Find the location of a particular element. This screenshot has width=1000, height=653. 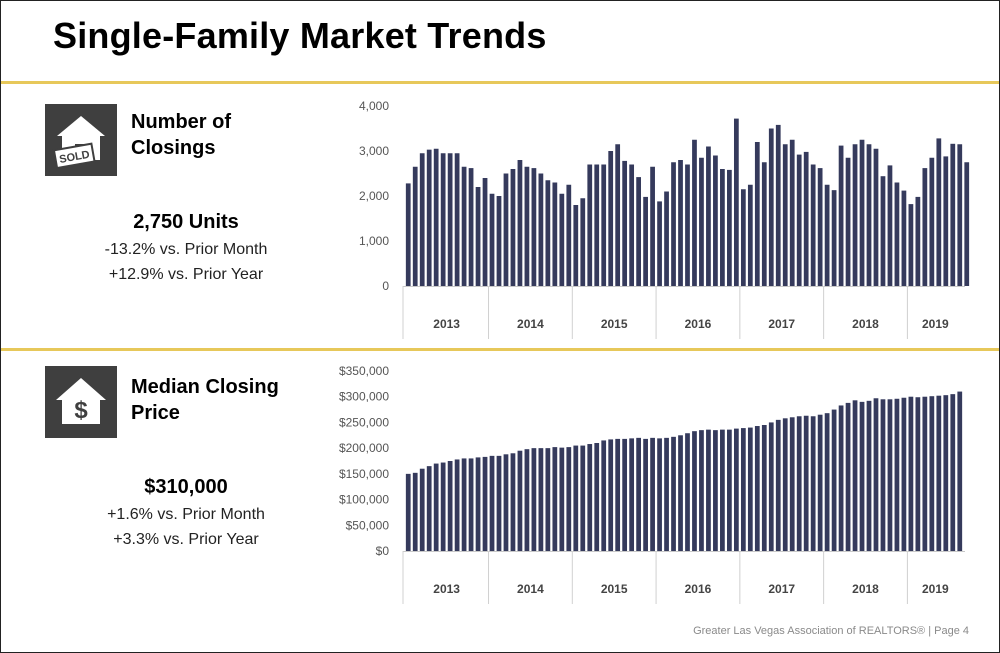

price-stat: $310,000 is located at coordinates (186, 487).